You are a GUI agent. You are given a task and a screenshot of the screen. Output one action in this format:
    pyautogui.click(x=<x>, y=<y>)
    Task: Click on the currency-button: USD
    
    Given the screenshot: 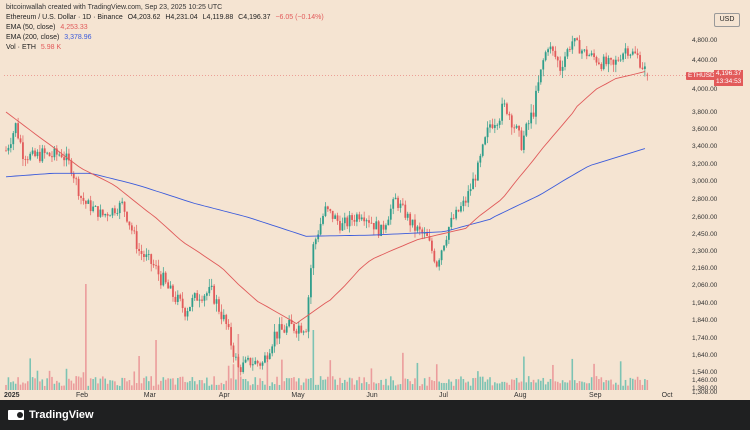 What is the action you would take?
    pyautogui.click(x=727, y=20)
    